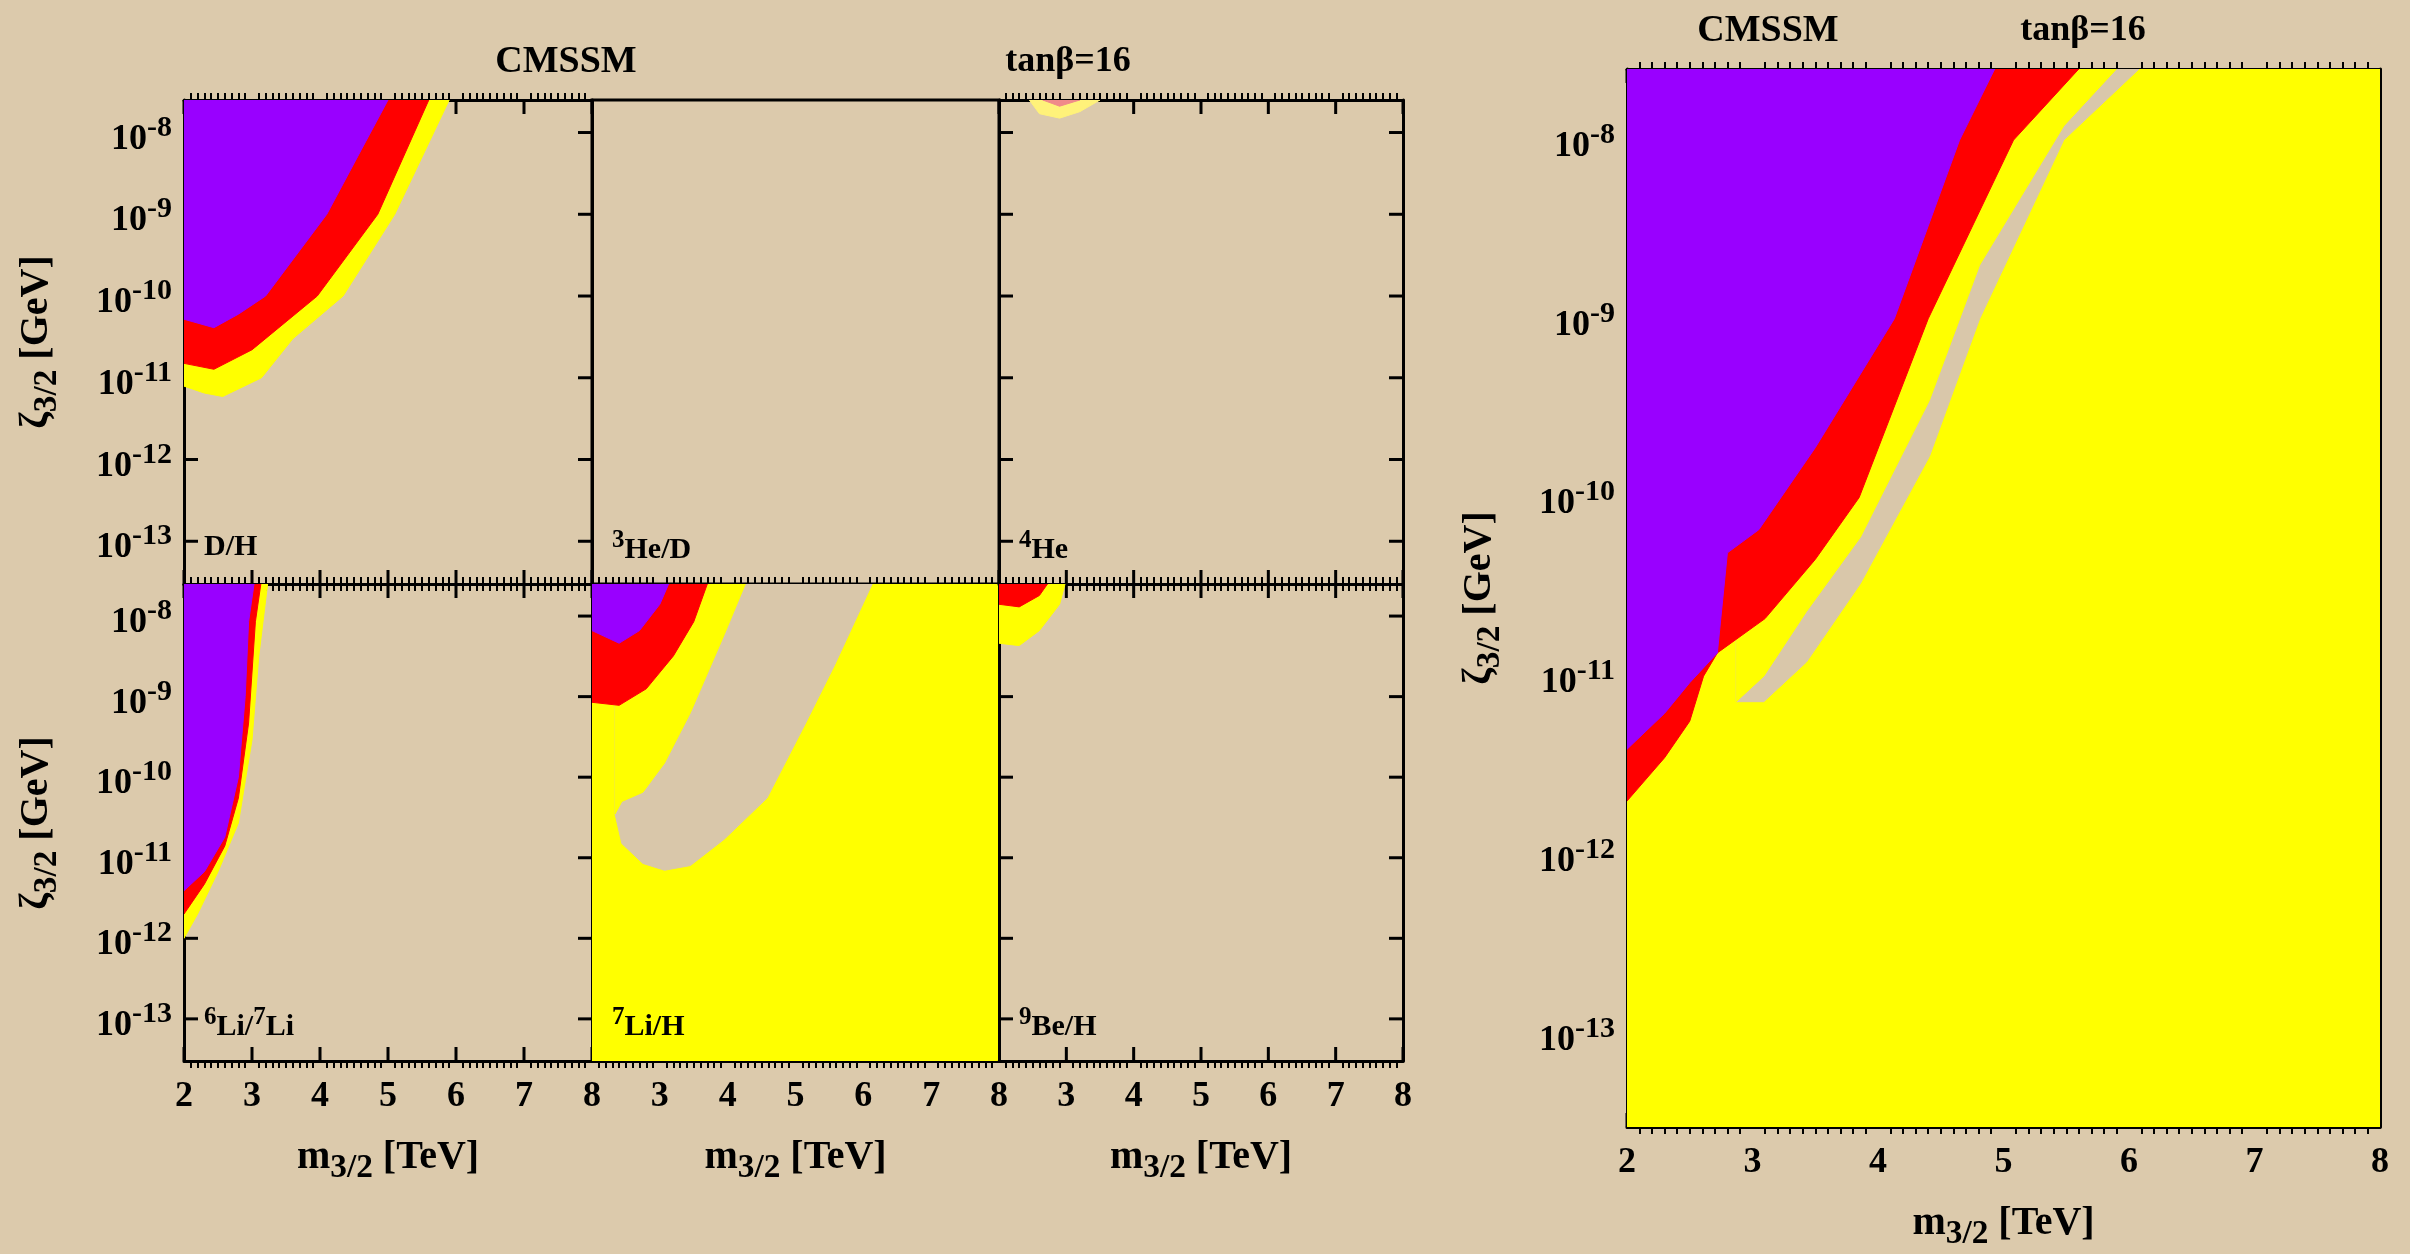 This screenshot has height=1254, width=2410. I want to click on text: $^{3}$He/D, so click(652, 544).